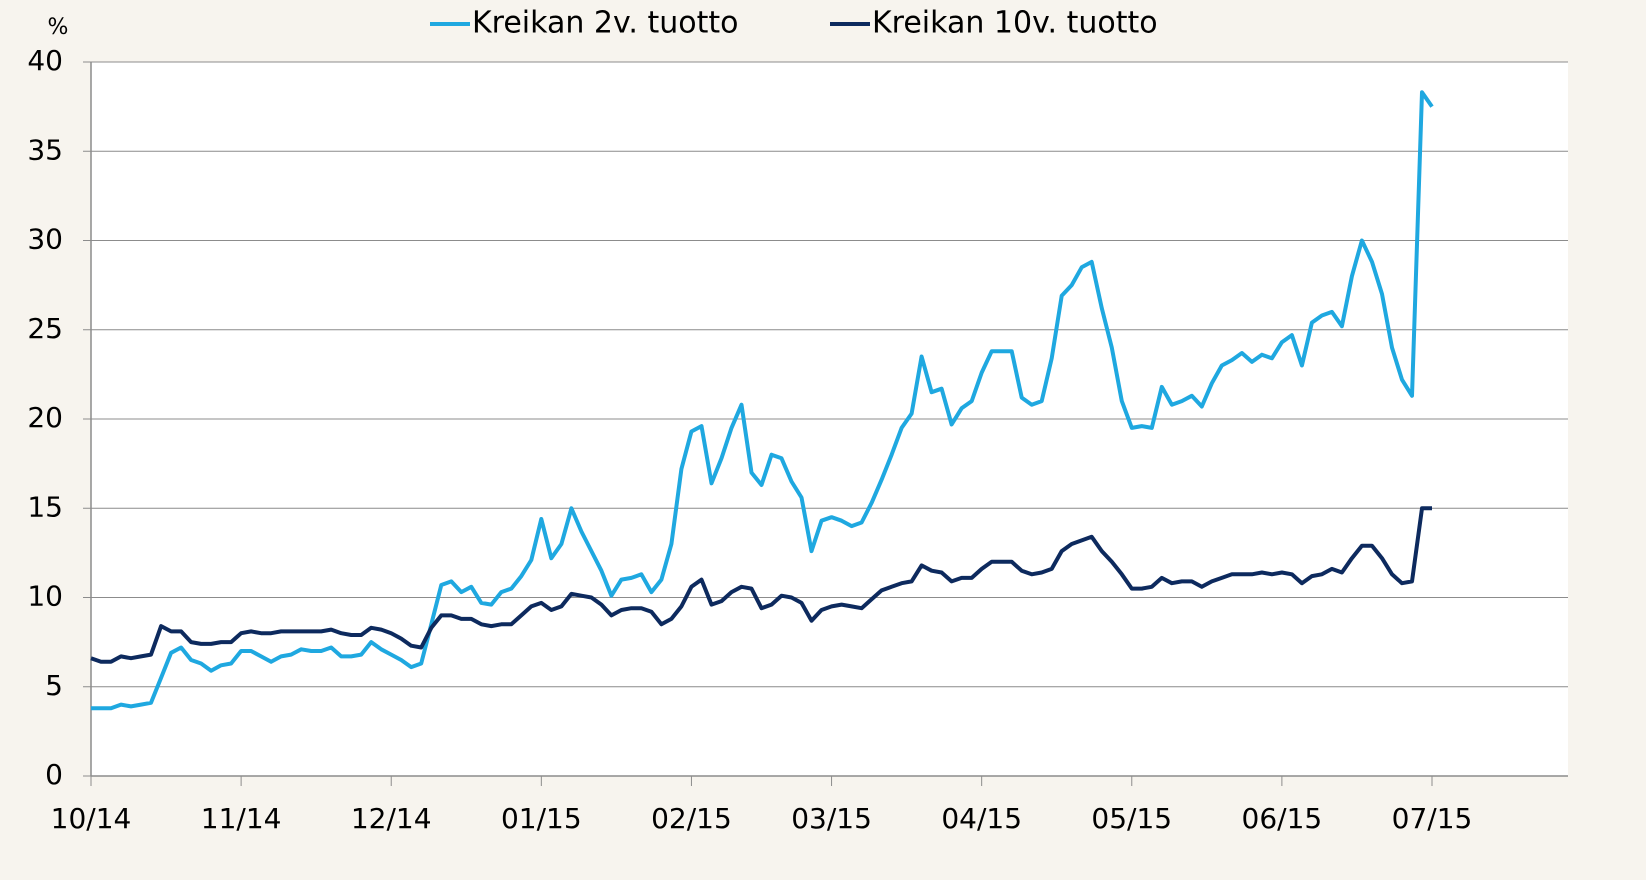 The width and height of the screenshot is (1646, 880). Describe the element at coordinates (45, 60) in the screenshot. I see `y-tick-label: 40` at that location.